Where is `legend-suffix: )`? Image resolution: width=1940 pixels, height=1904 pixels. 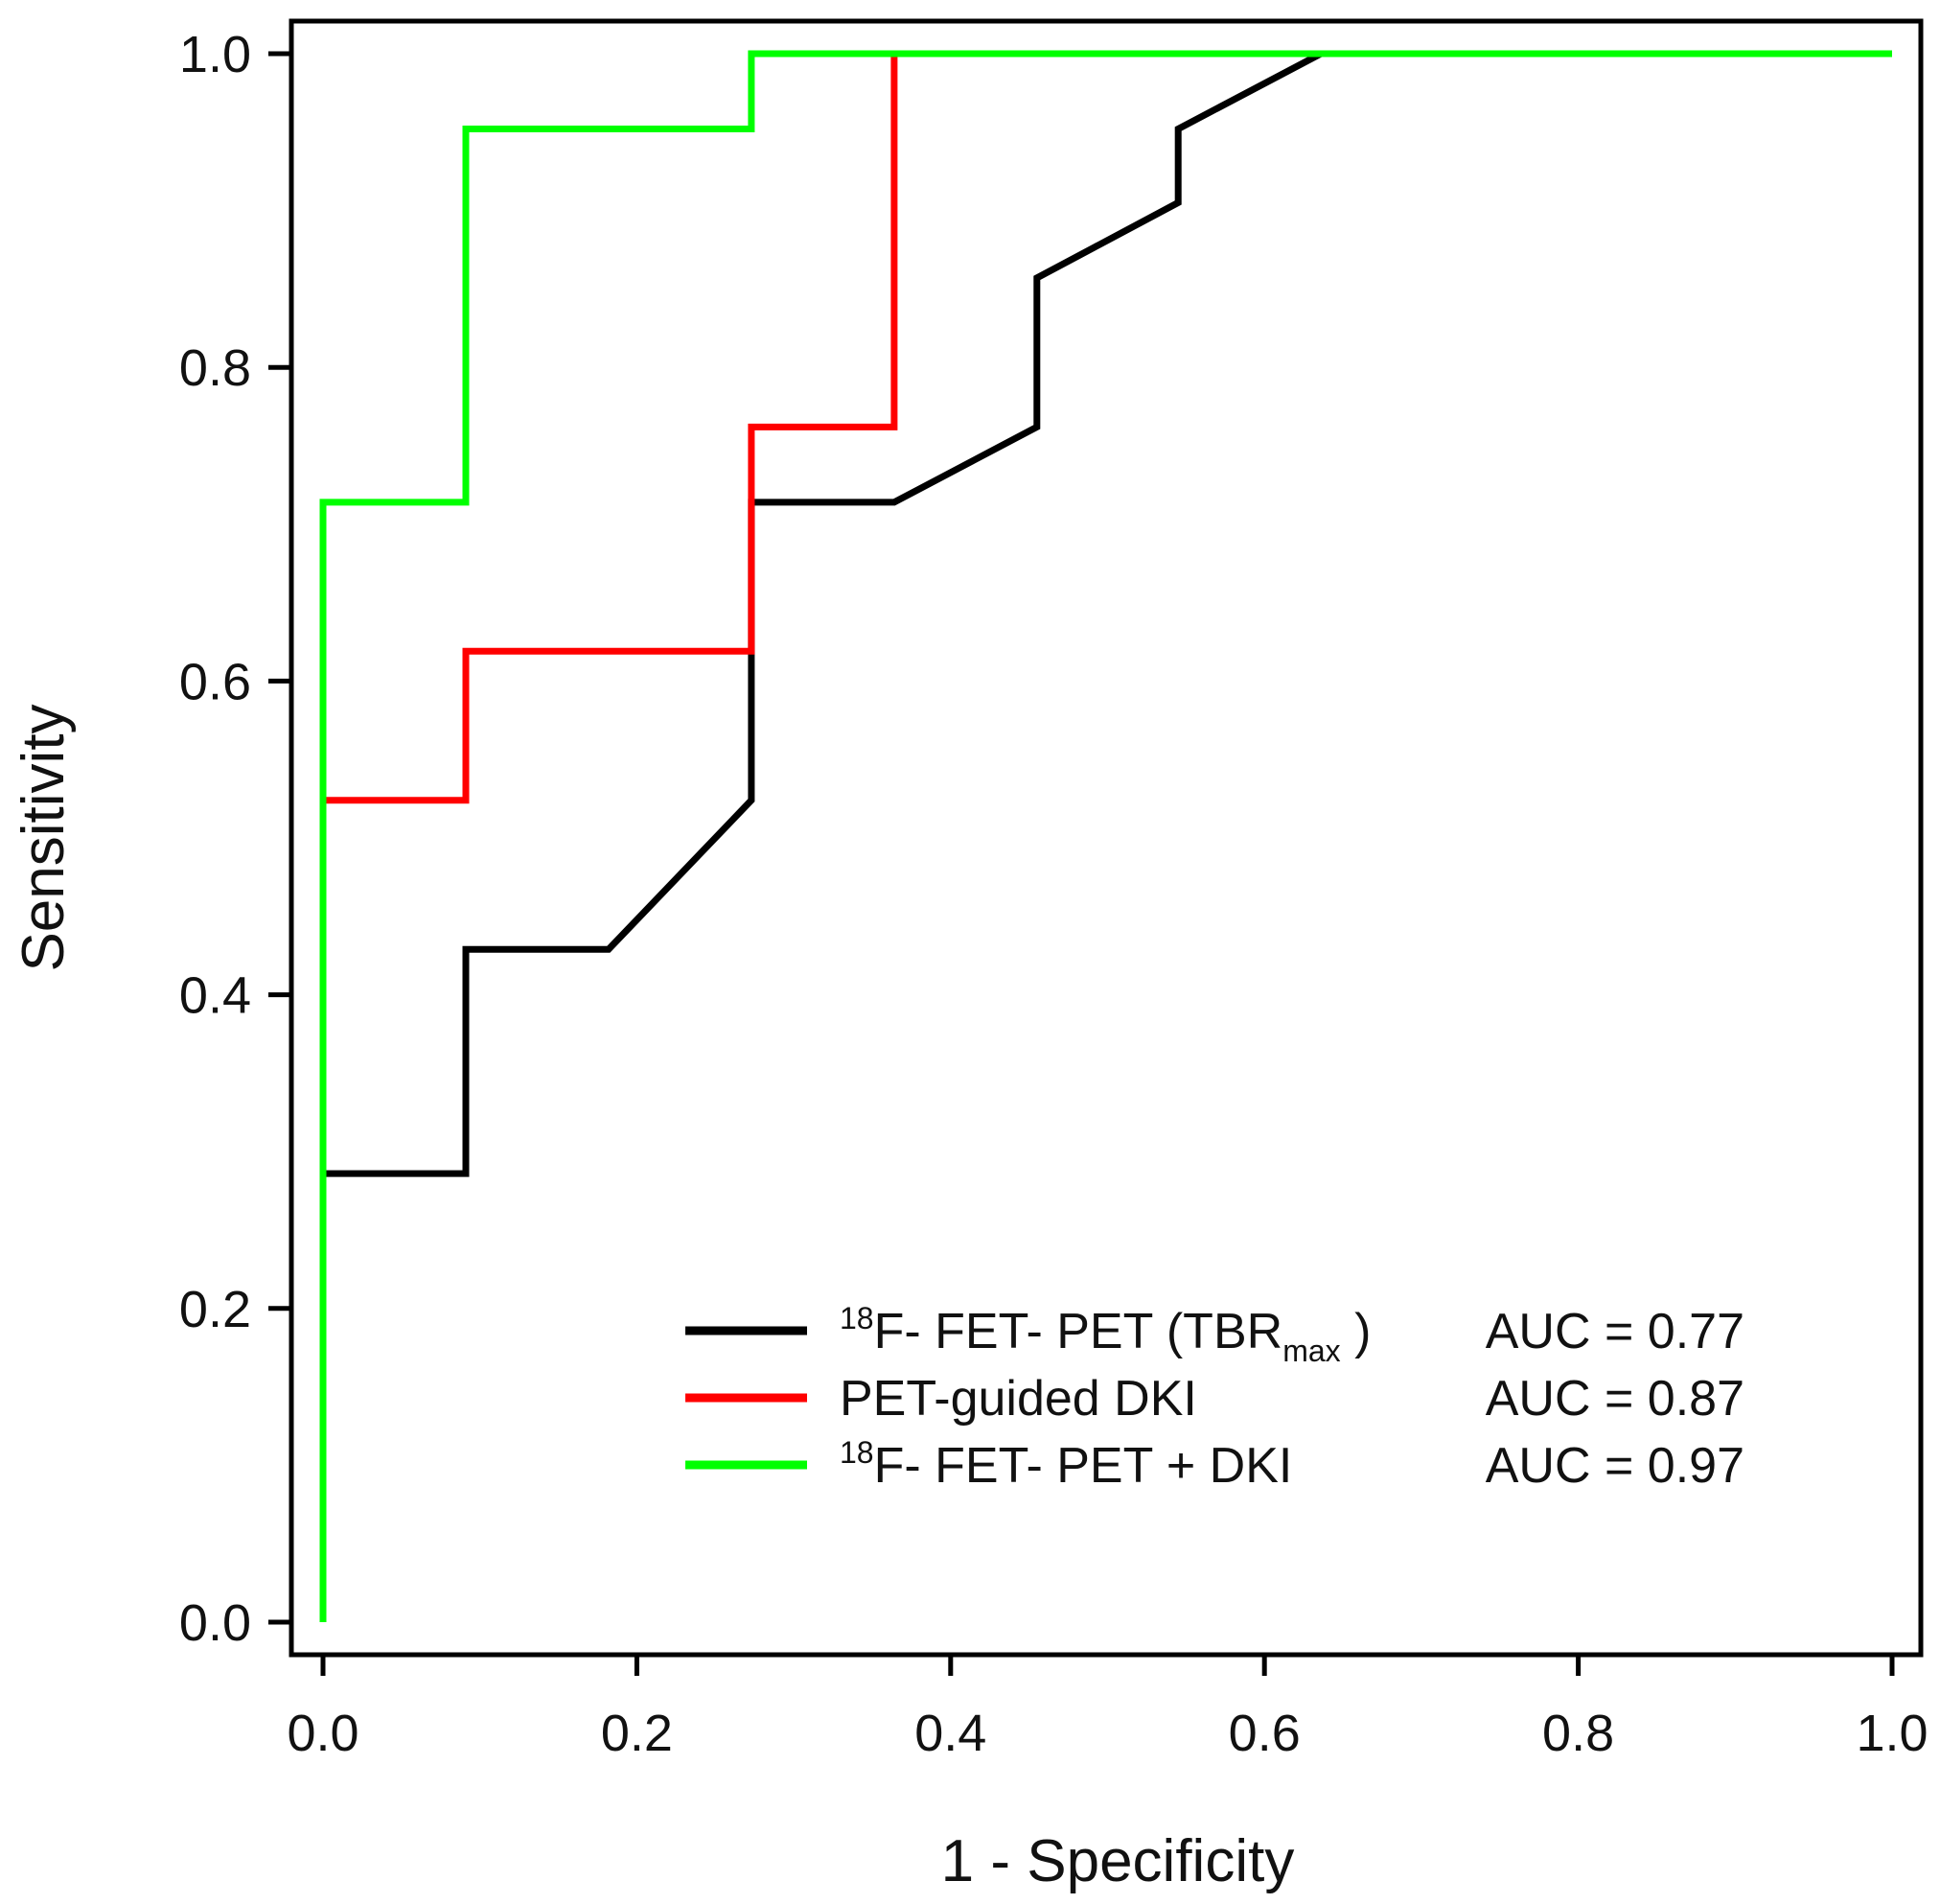
legend-suffix: ) is located at coordinates (1356, 1331).